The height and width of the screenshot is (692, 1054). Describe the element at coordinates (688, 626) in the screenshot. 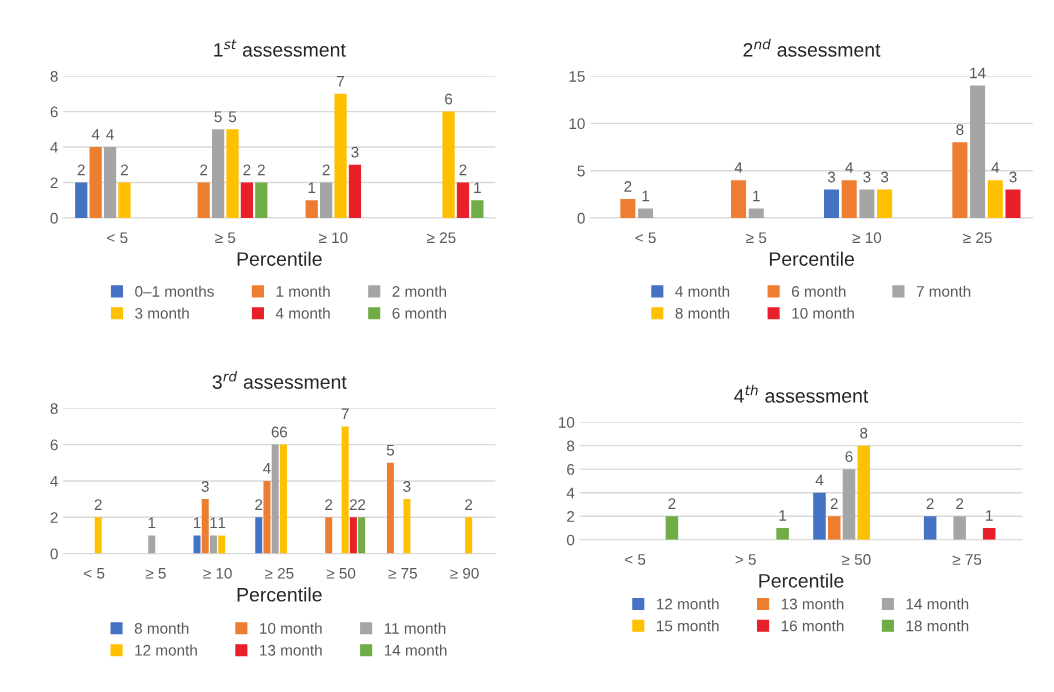

I see `legend-label: 15 month` at that location.